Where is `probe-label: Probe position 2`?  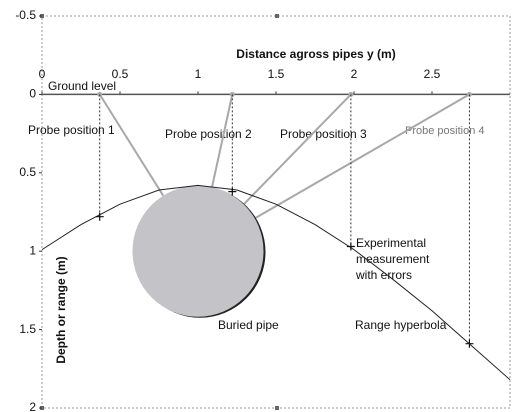 probe-label: Probe position 2 is located at coordinates (208, 134).